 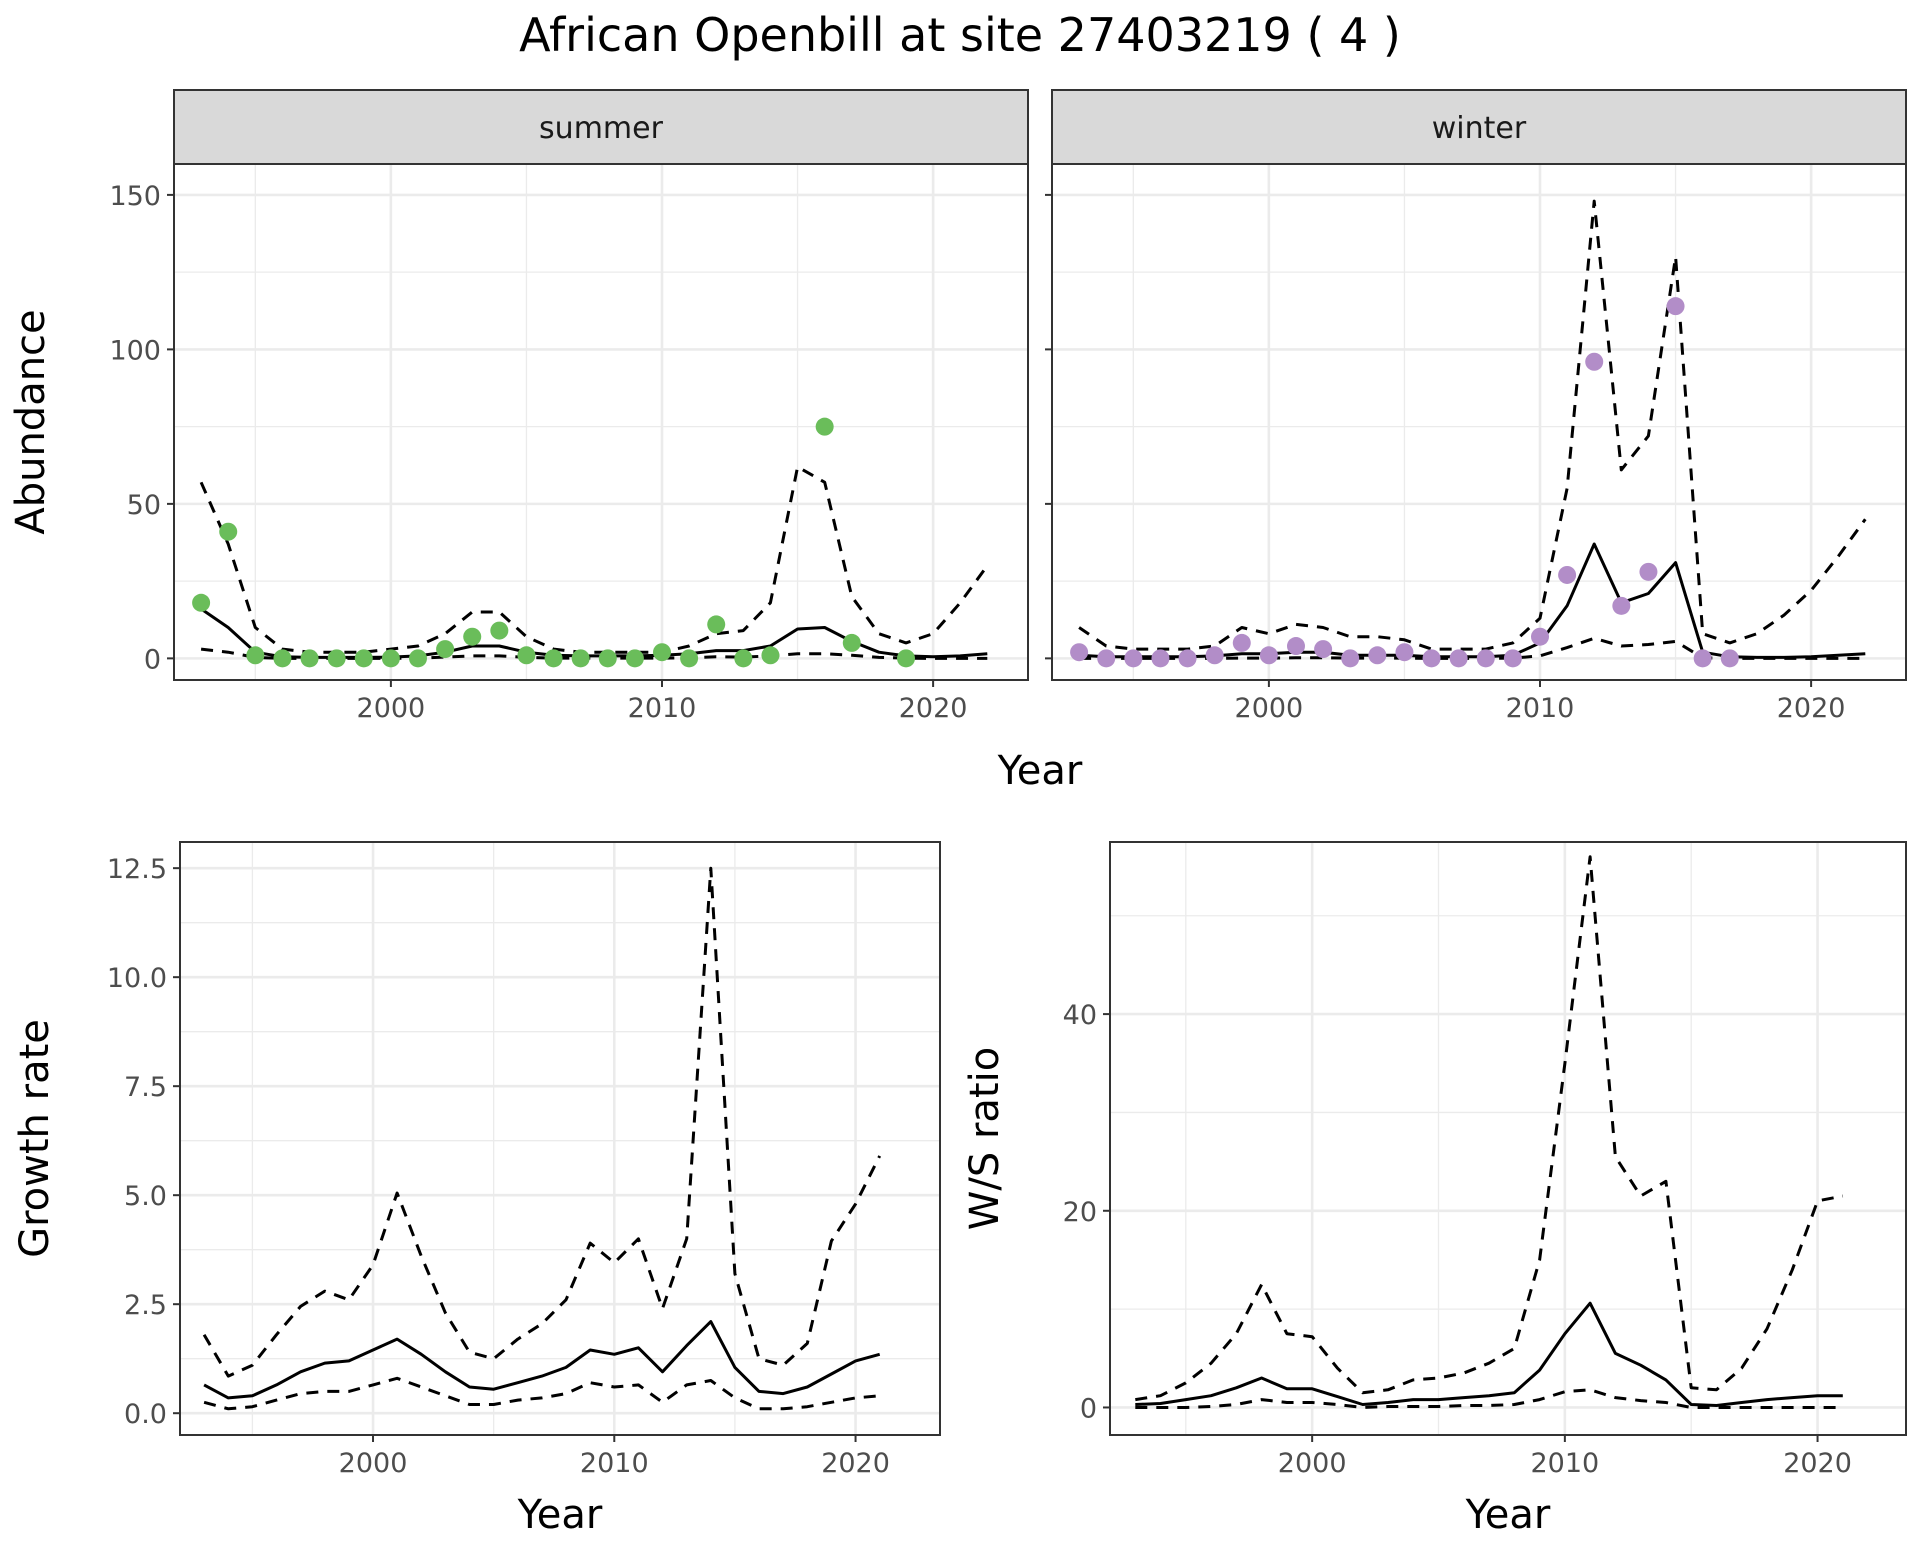 I want to click on y-tick-label: 2.5, so click(x=145, y=1305).